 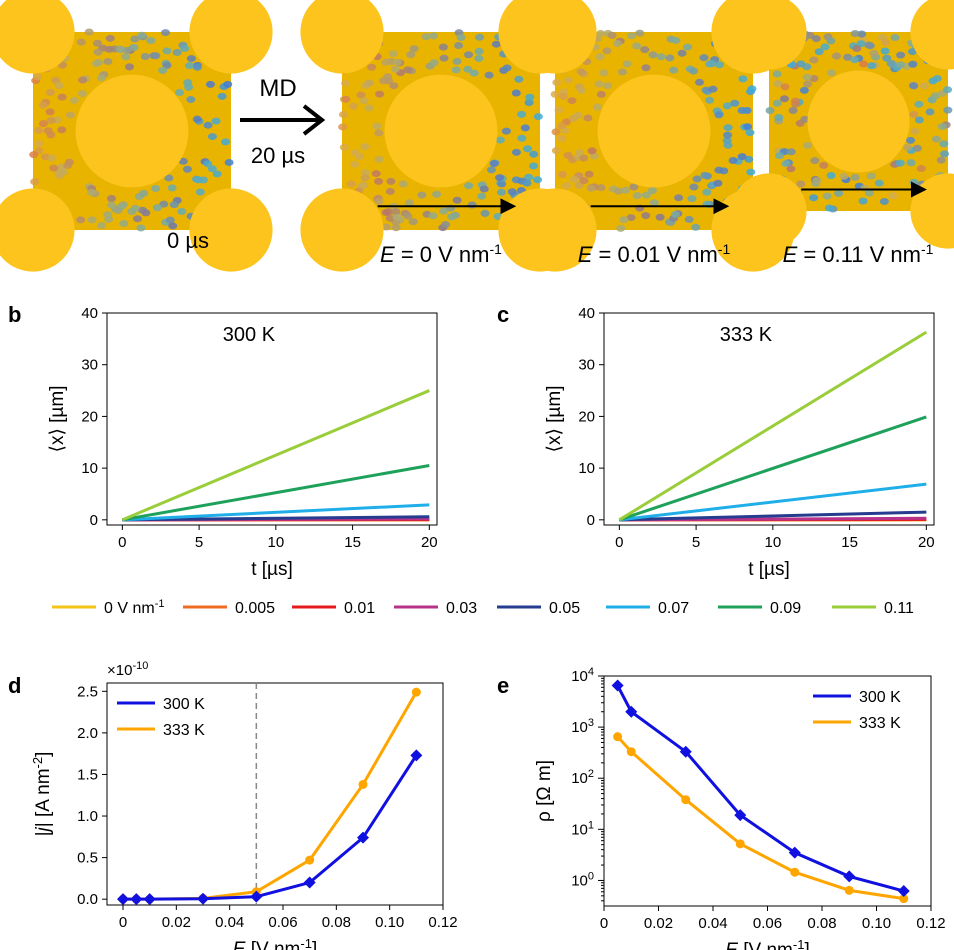 I want to click on y-tick-label: 1.0, so click(x=87, y=816).